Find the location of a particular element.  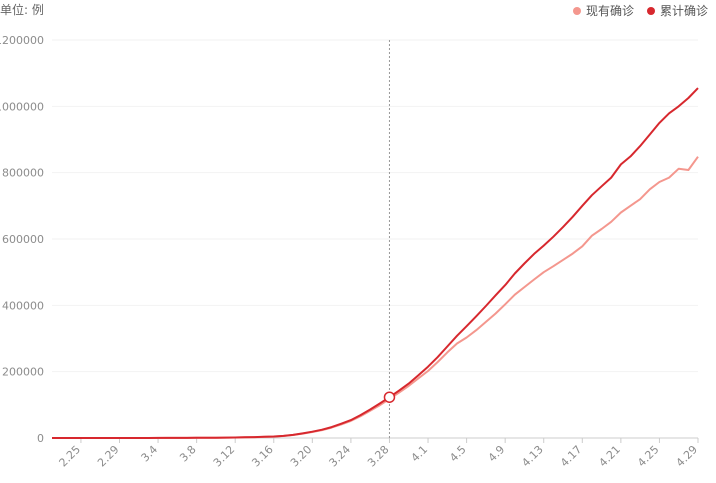

x-tick-label: 3.24 is located at coordinates (340, 456).